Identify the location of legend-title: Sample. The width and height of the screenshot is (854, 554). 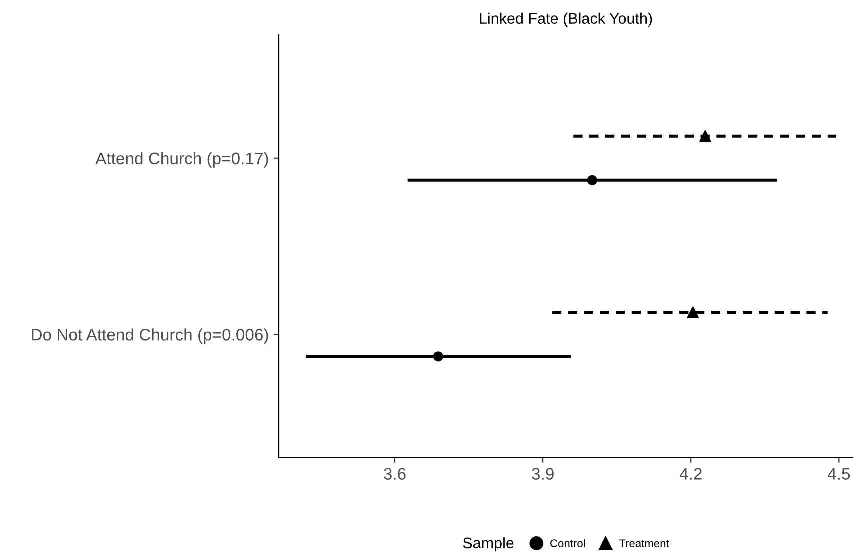
(488, 544).